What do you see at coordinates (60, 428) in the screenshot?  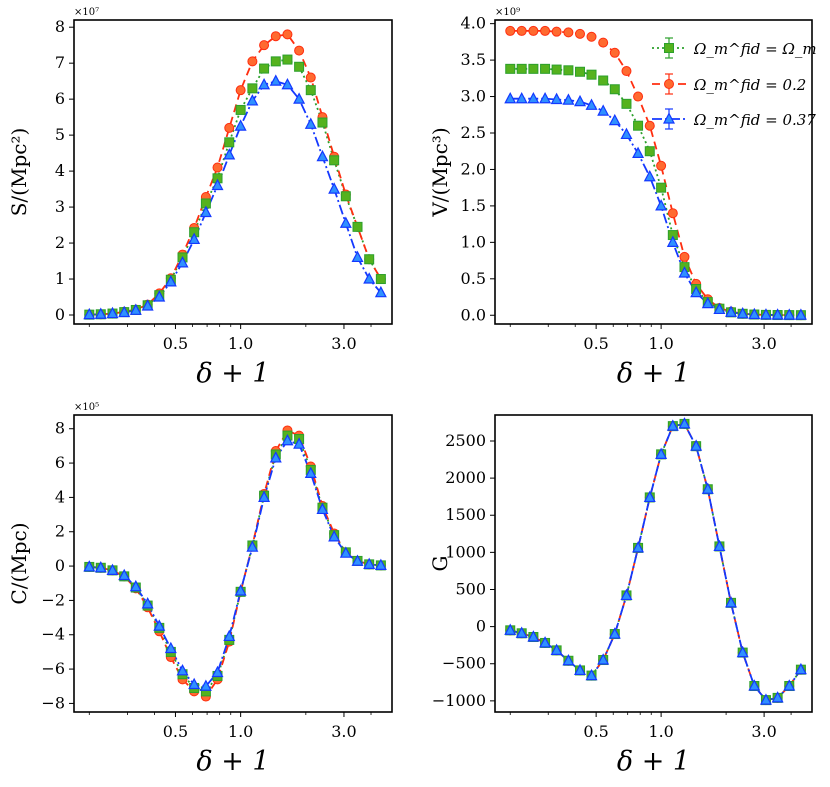 I see `y-tick-label: 8` at bounding box center [60, 428].